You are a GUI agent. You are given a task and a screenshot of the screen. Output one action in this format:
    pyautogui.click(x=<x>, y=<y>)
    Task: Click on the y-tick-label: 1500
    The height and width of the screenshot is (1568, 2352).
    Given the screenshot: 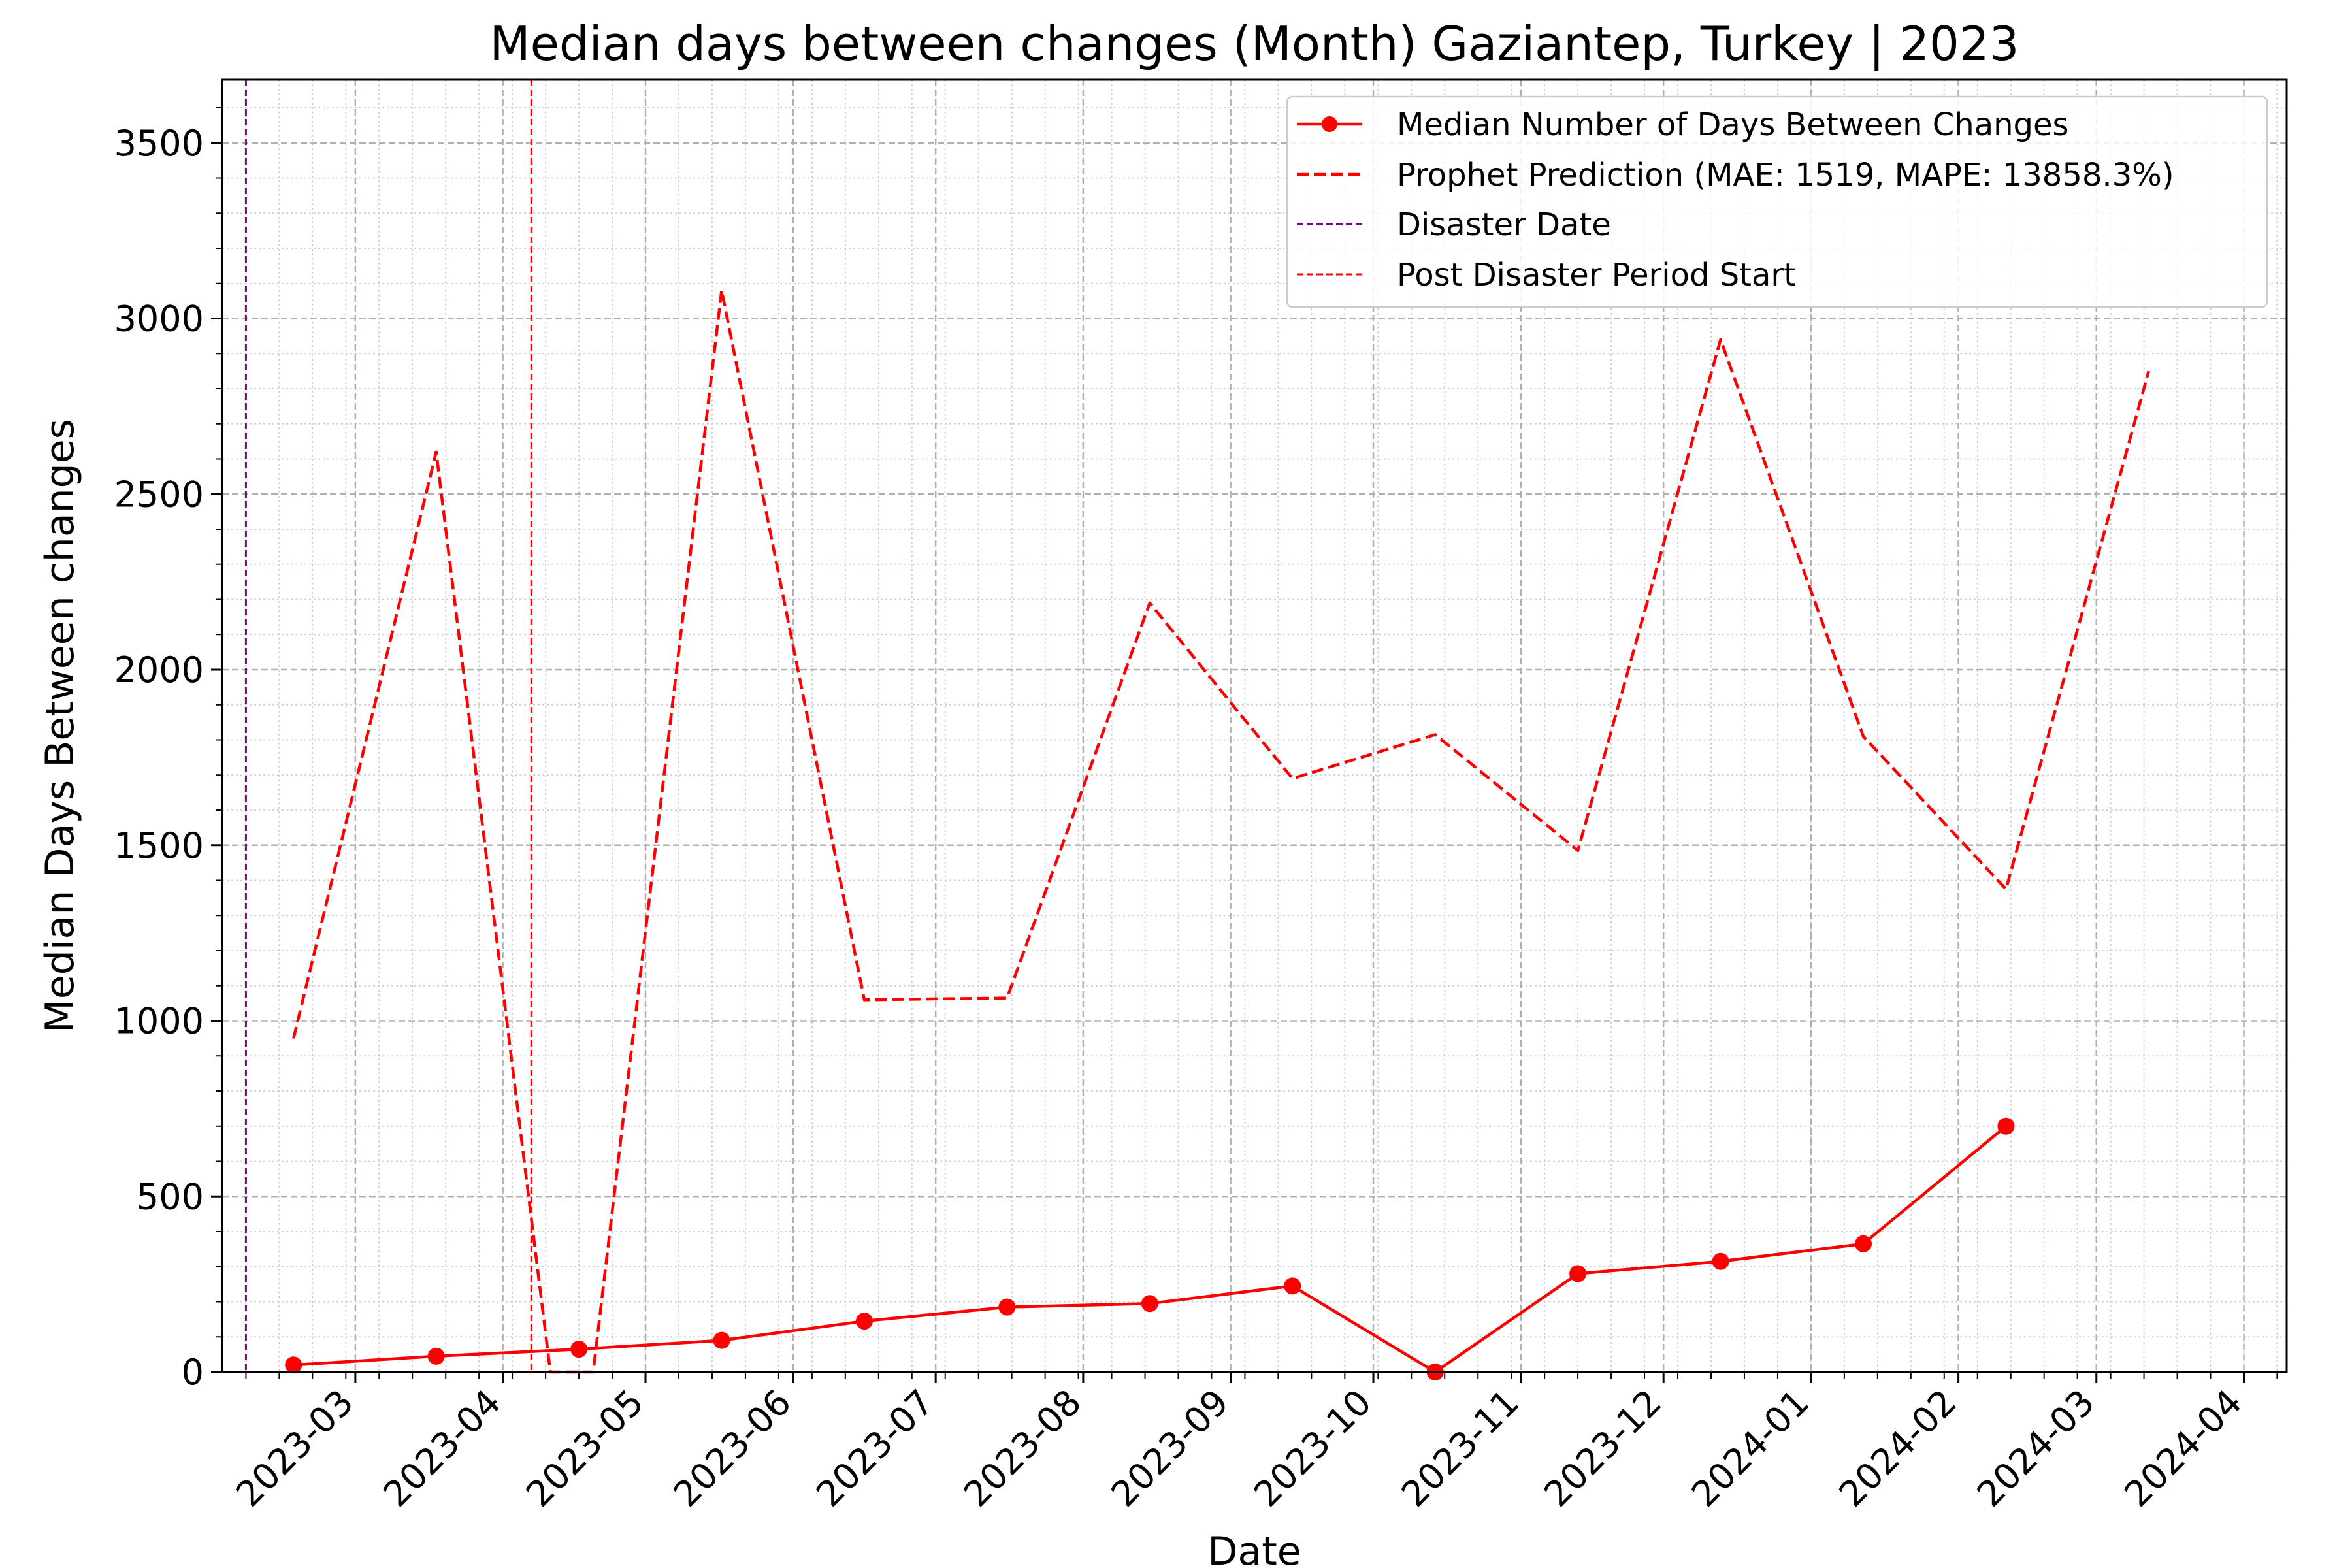 What is the action you would take?
    pyautogui.click(x=159, y=845)
    